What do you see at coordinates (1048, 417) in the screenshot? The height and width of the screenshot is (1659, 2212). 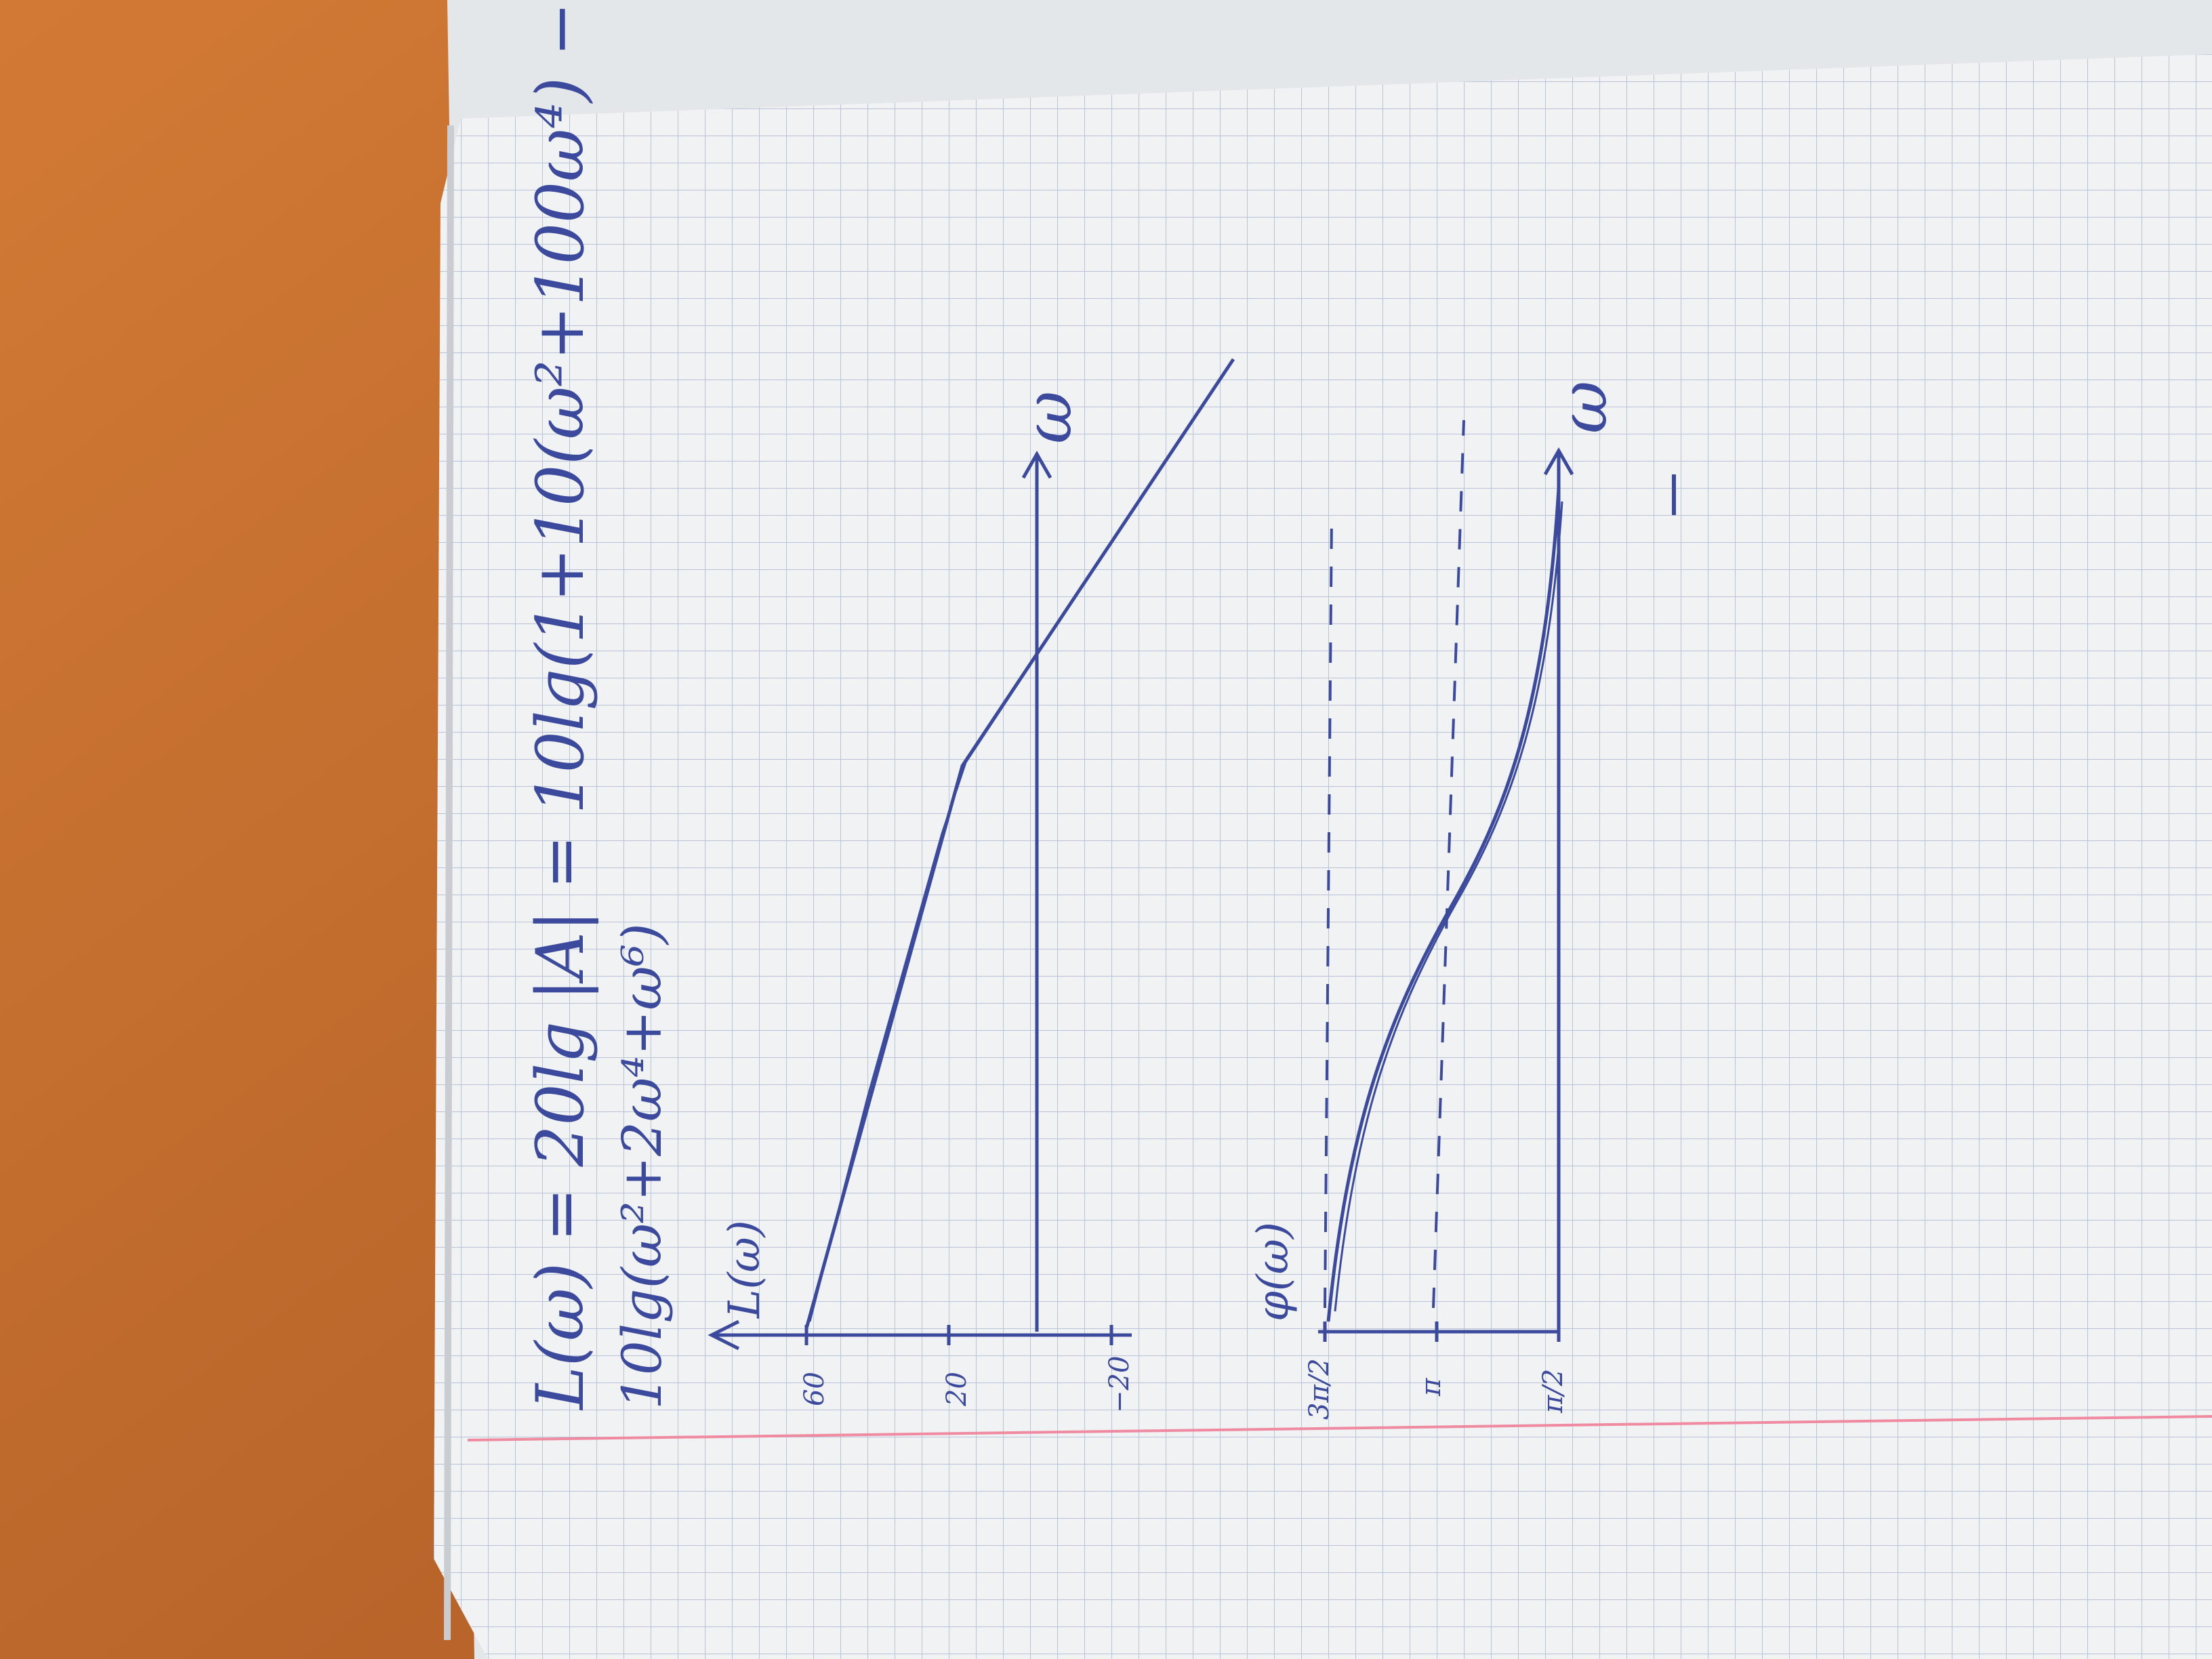 I see `magnitude-x-label: ω` at bounding box center [1048, 417].